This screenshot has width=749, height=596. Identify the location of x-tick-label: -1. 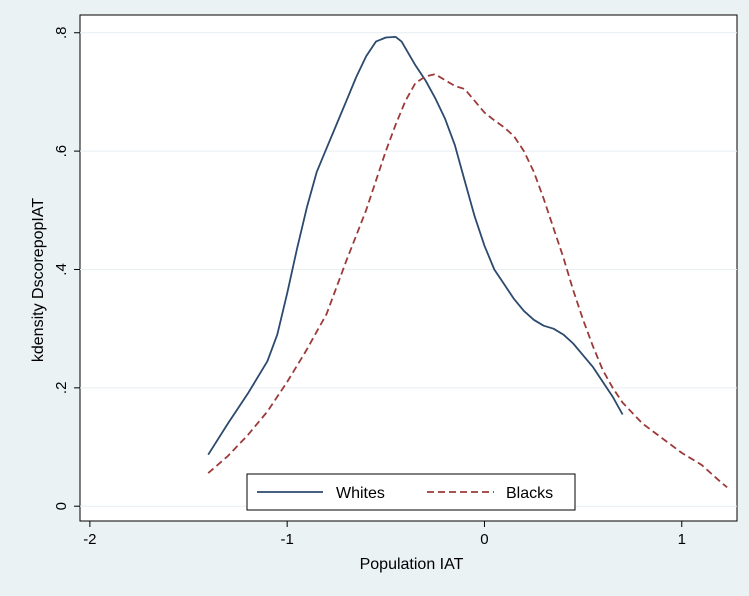
(286, 539).